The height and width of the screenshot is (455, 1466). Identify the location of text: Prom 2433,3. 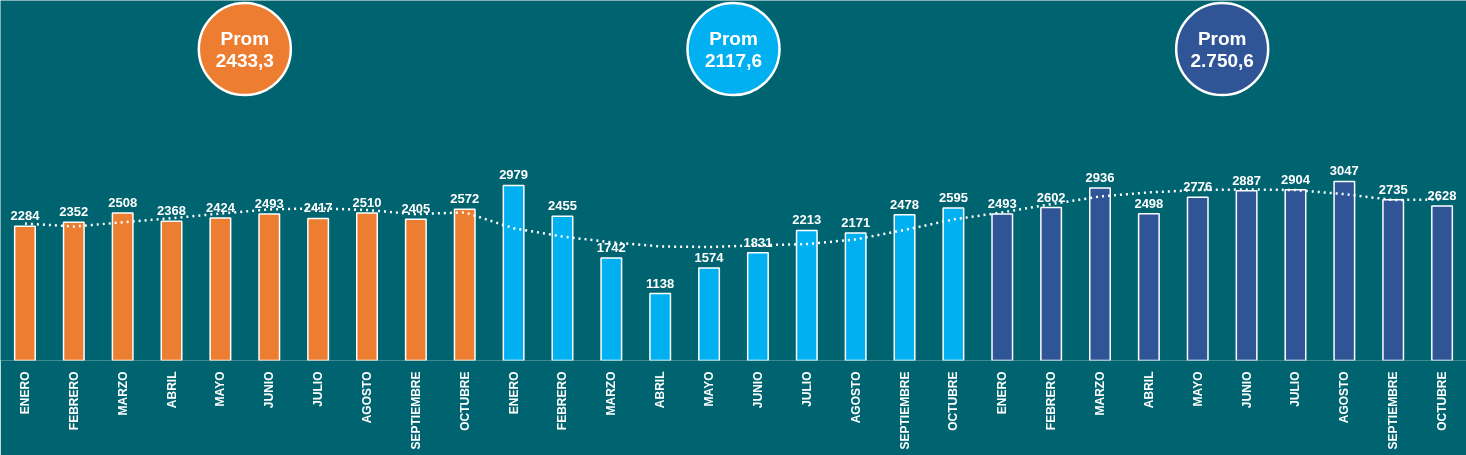
(244, 49).